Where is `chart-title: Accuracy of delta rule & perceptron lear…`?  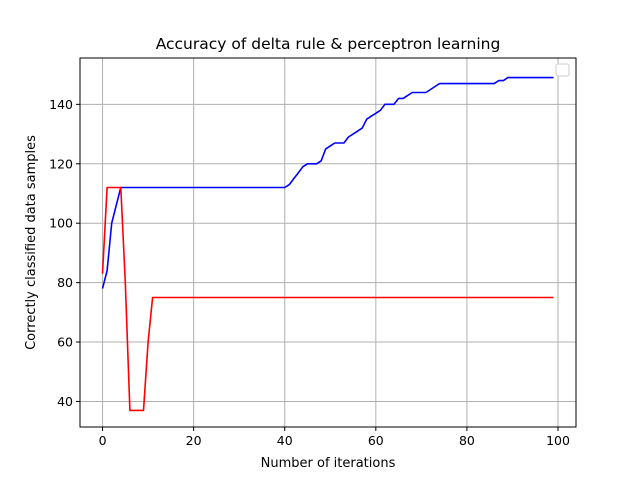 chart-title: Accuracy of delta rule & perceptron lear… is located at coordinates (328, 44).